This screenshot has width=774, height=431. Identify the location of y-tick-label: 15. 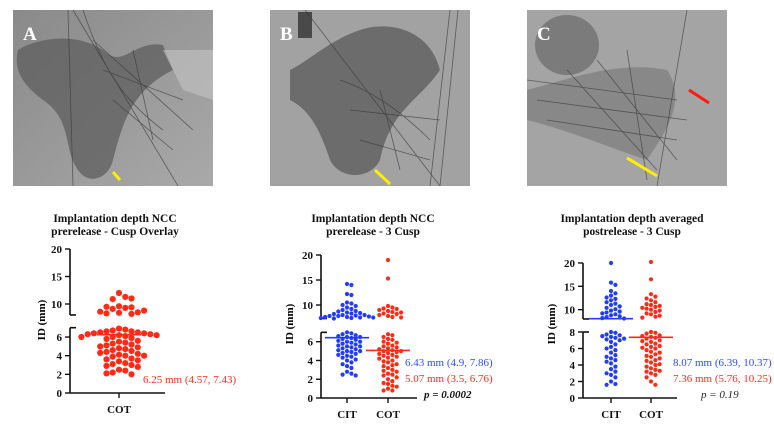
(570, 287).